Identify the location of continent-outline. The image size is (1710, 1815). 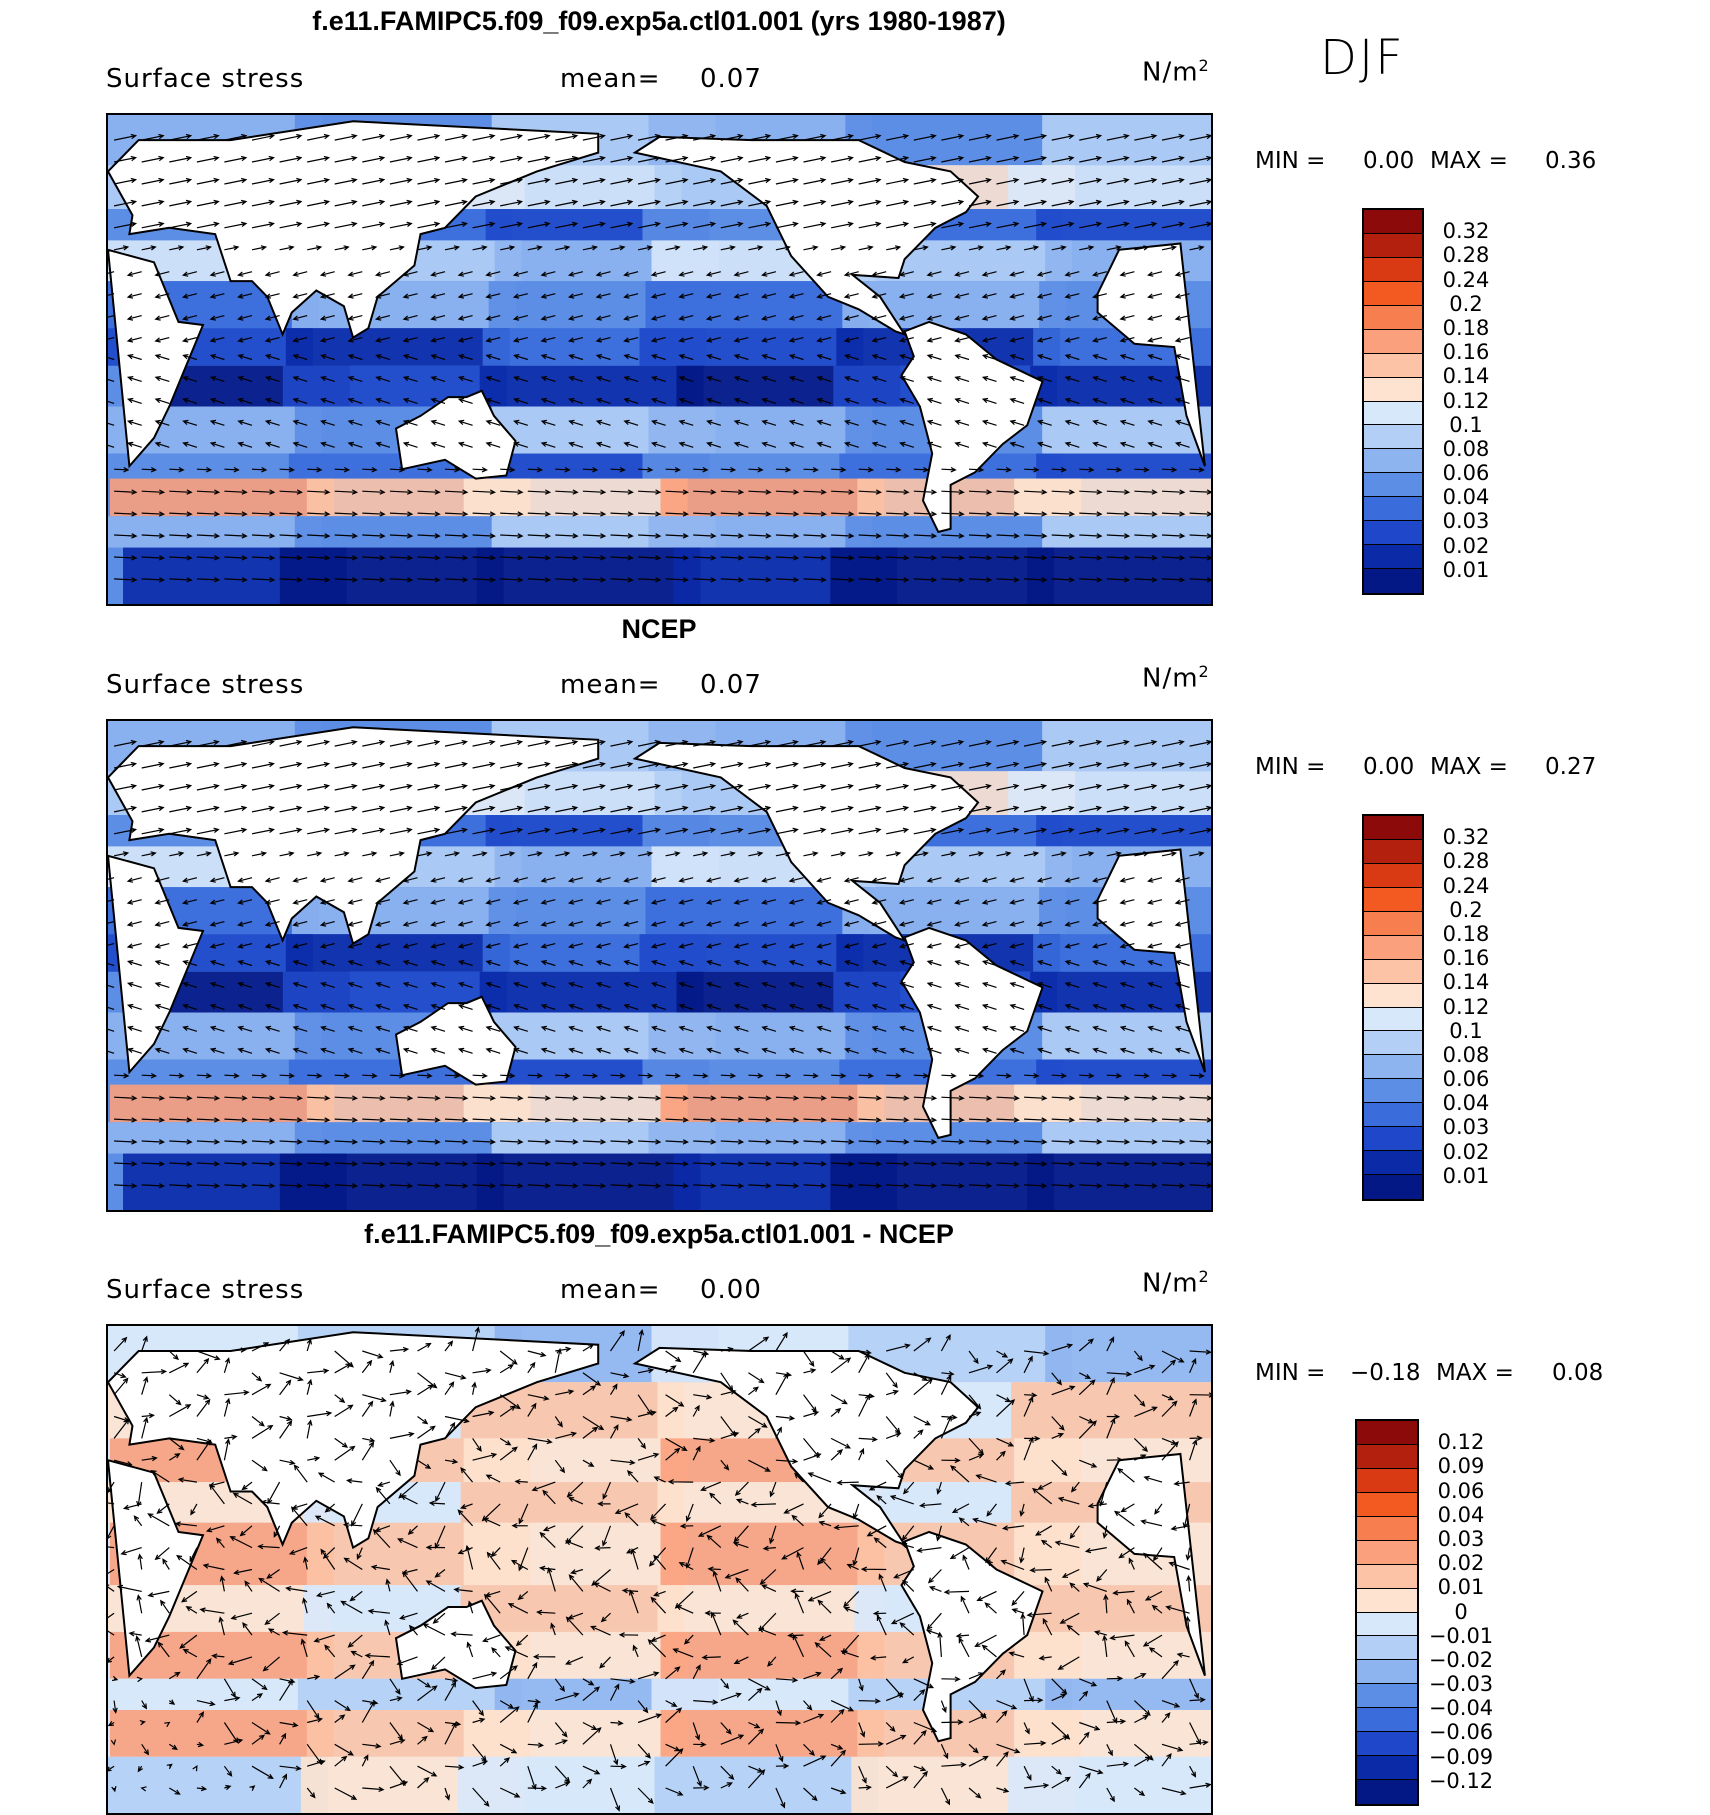
(1151, 354).